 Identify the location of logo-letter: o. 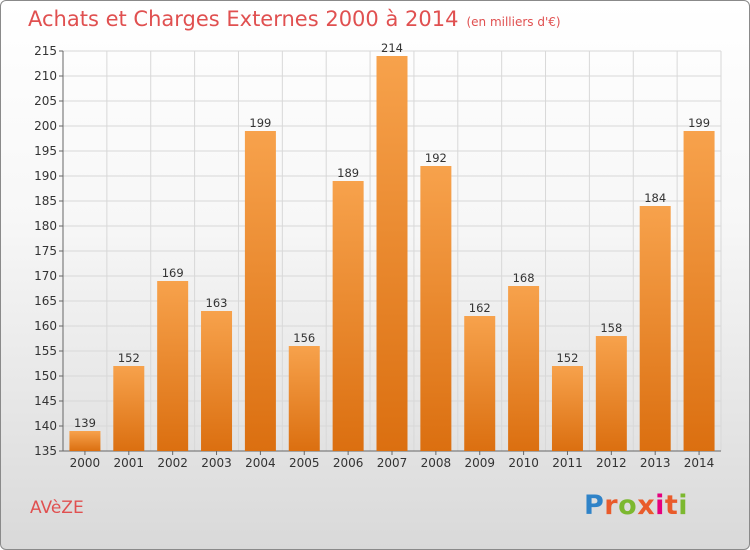
(628, 505).